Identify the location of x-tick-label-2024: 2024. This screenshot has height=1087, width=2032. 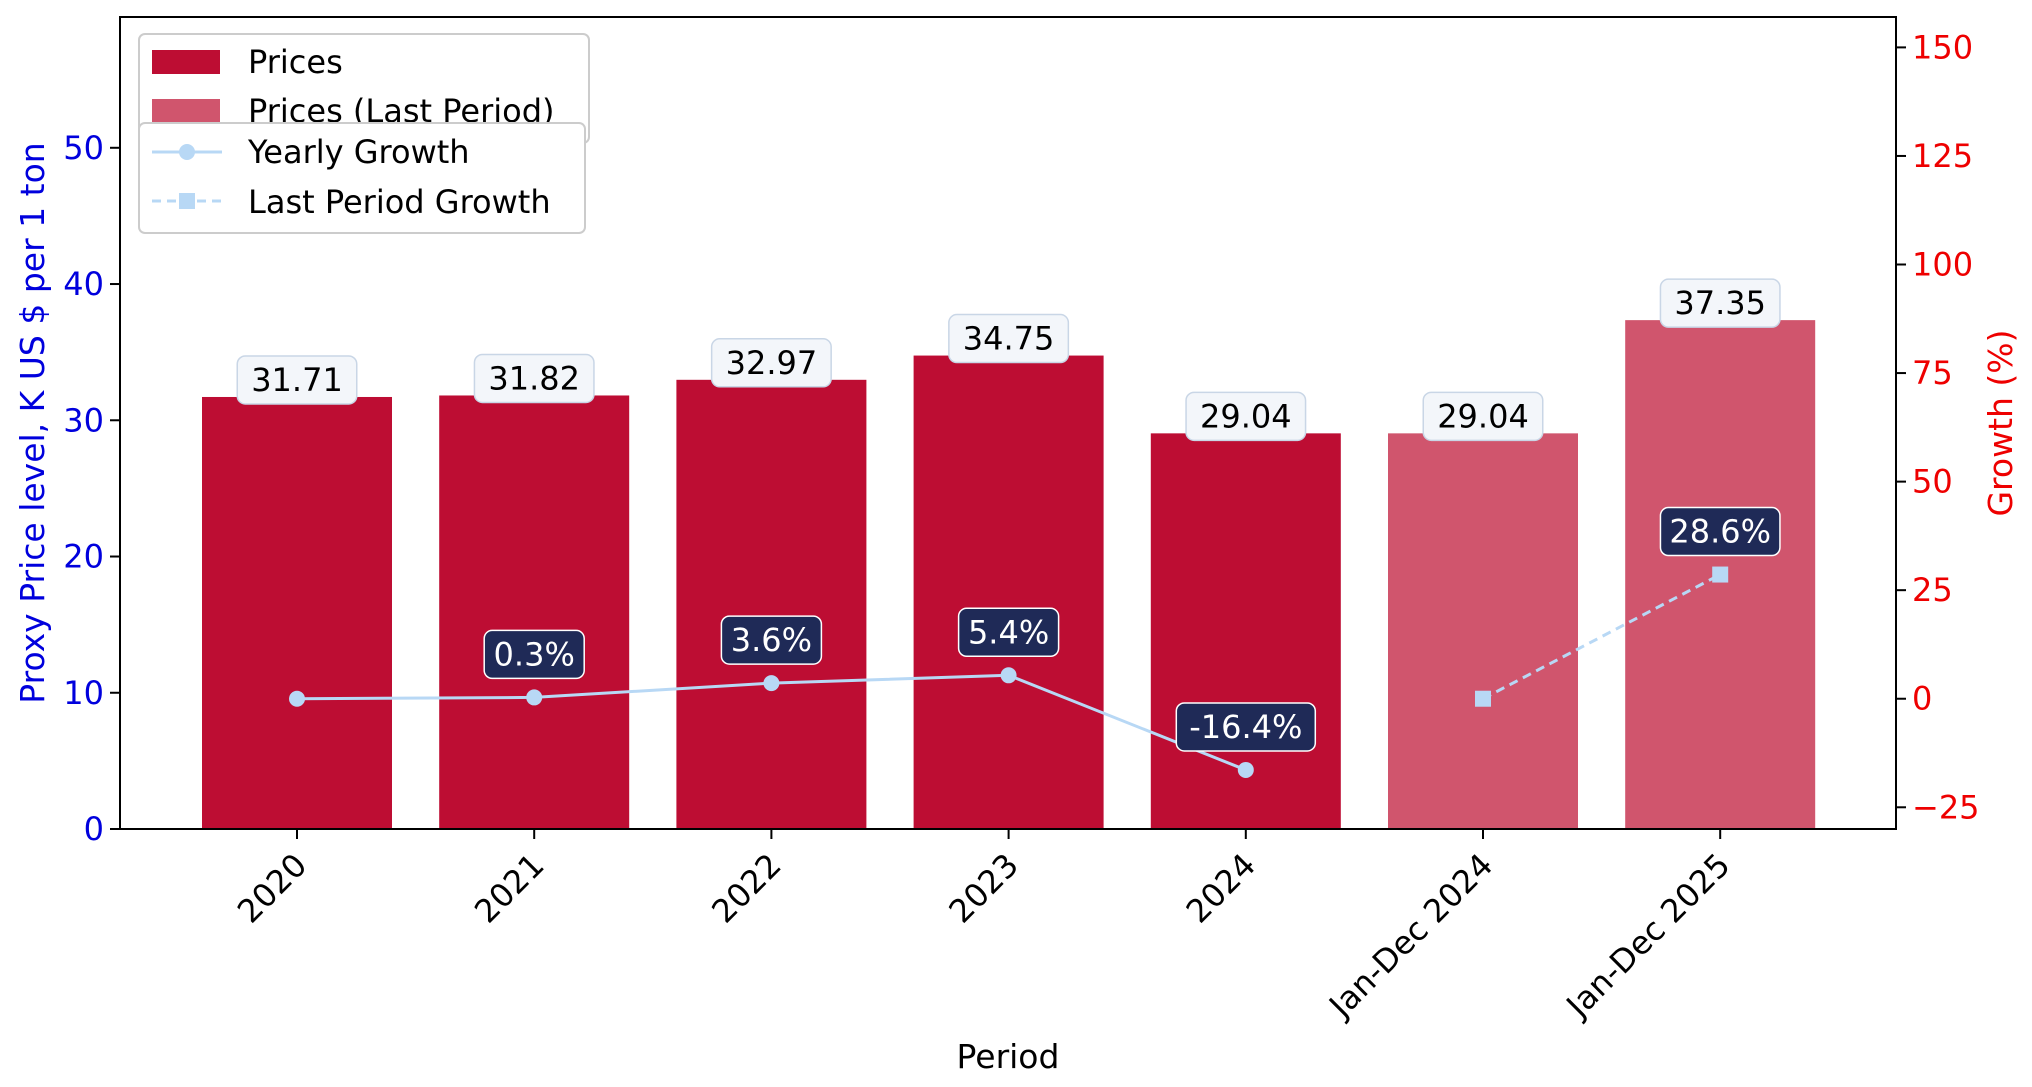
(1221, 888).